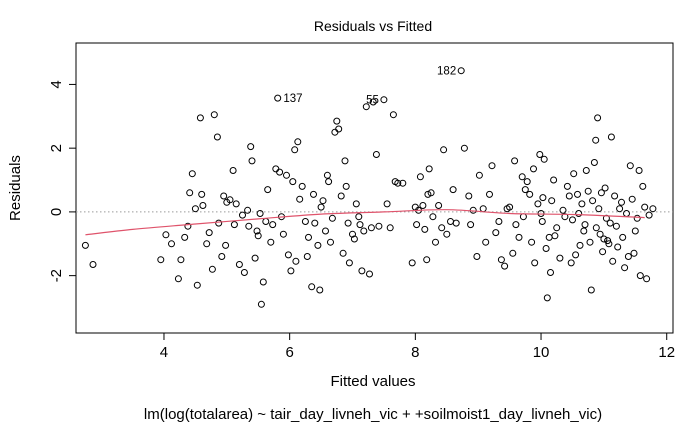  What do you see at coordinates (373, 26) in the screenshot?
I see `chart-title: Residuals vs Fitted` at bounding box center [373, 26].